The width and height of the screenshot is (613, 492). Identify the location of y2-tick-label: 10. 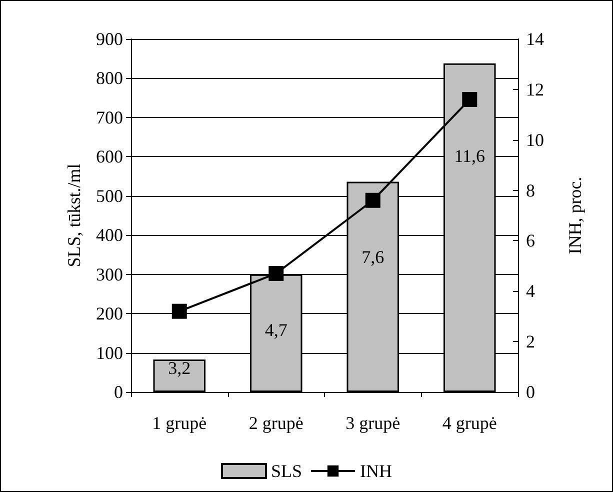
(535, 140).